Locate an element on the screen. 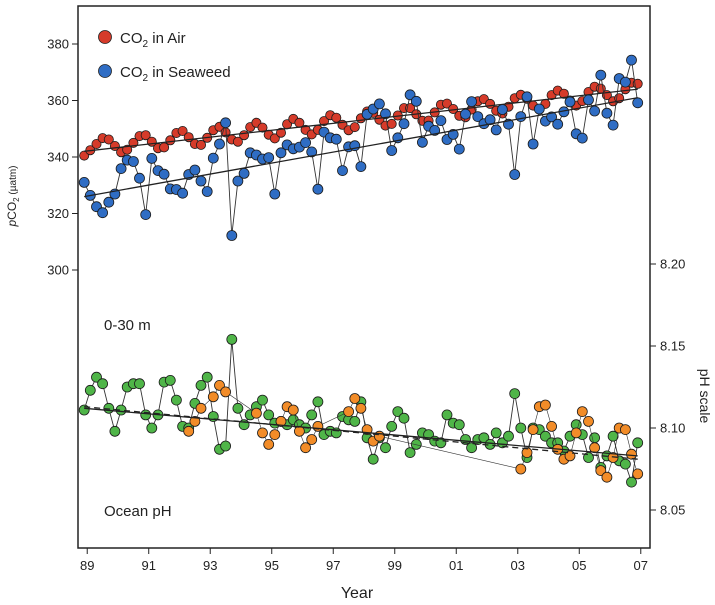 The width and height of the screenshot is (715, 605). legend-air-sub: 2 is located at coordinates (146, 44).